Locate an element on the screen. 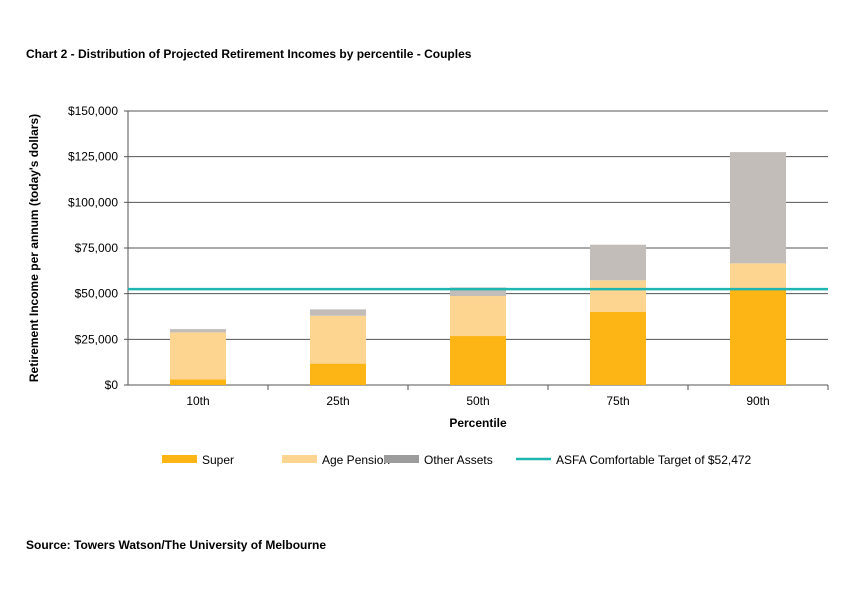 The width and height of the screenshot is (842, 595). y-tick-label: $0 is located at coordinates (112, 385).